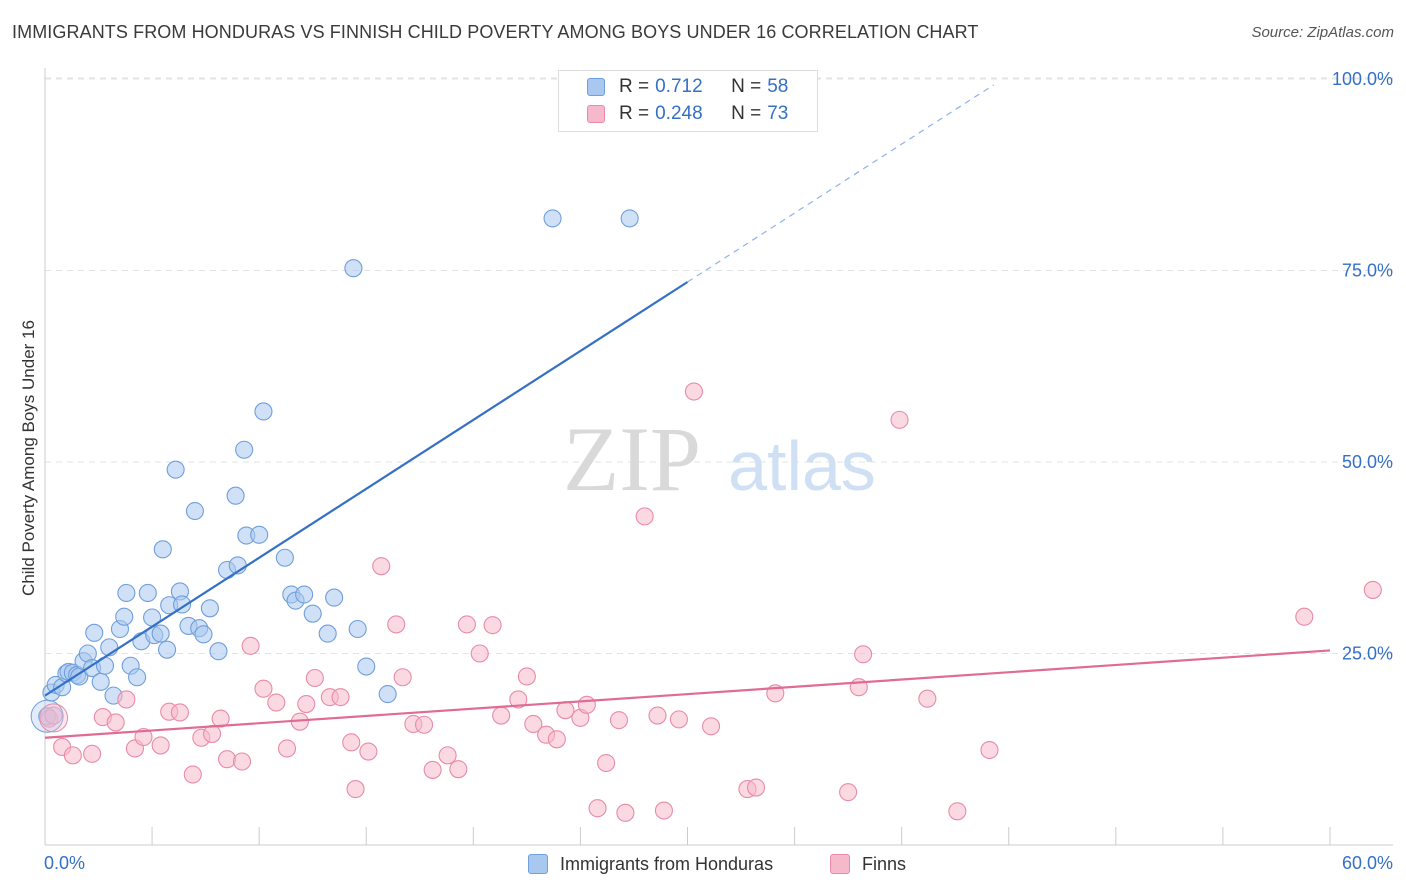 This screenshot has height=892, width=1406. I want to click on legend-row-honduras: R = 0.712 N = 58, so click(687, 87).